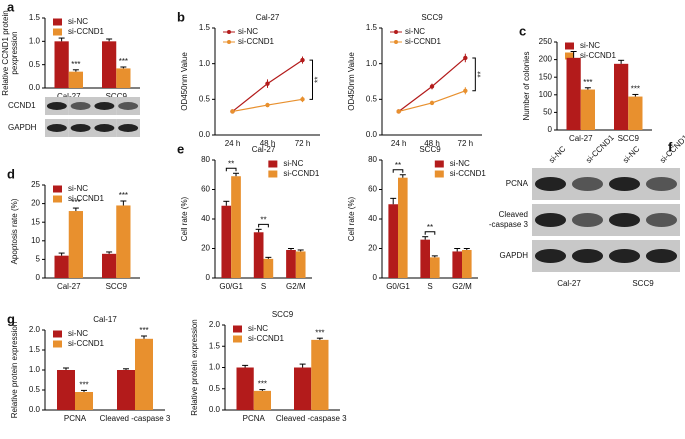 This screenshot has height=439, width=685. What do you see at coordinates (194, 367) in the screenshot?
I see `y-axis-label: Relative protein expression` at bounding box center [194, 367].